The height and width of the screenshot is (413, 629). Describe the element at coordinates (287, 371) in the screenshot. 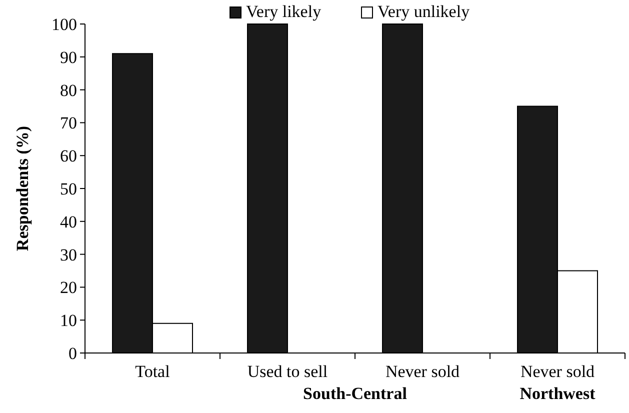

I see `x-tick-label: Used to sell` at that location.